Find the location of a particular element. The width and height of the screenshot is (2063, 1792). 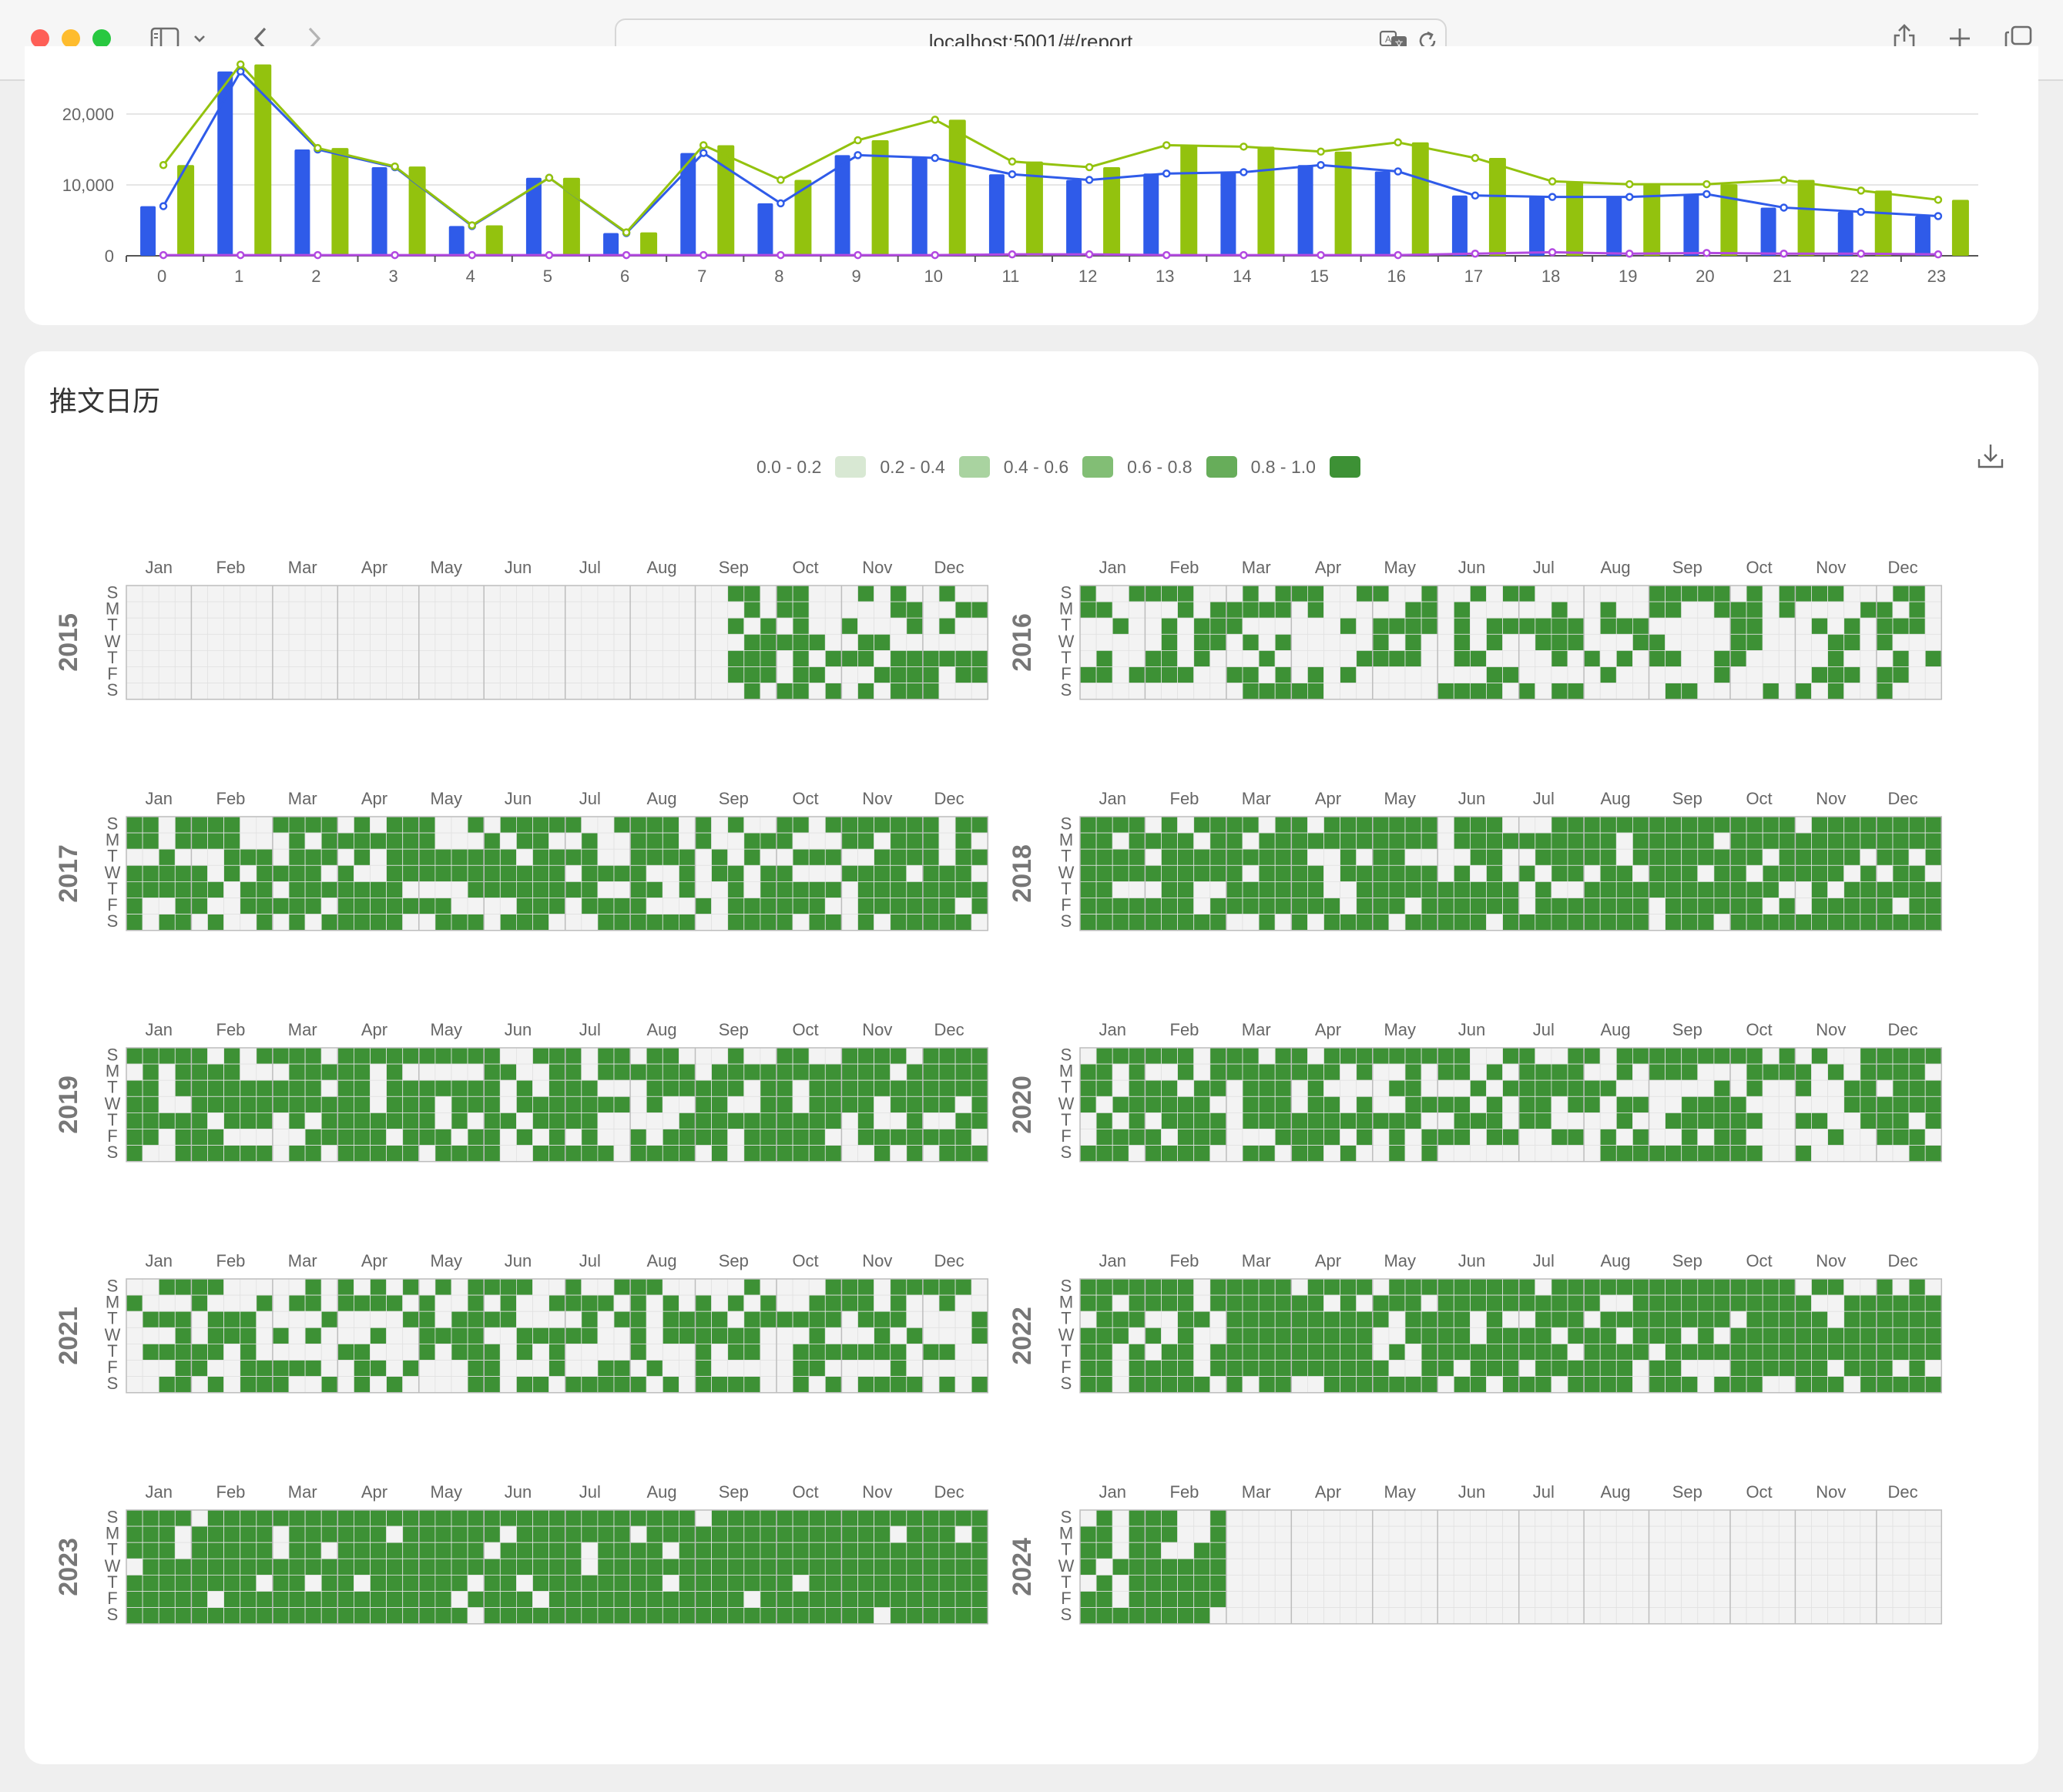

series-point-blue is located at coordinates (1552, 197).